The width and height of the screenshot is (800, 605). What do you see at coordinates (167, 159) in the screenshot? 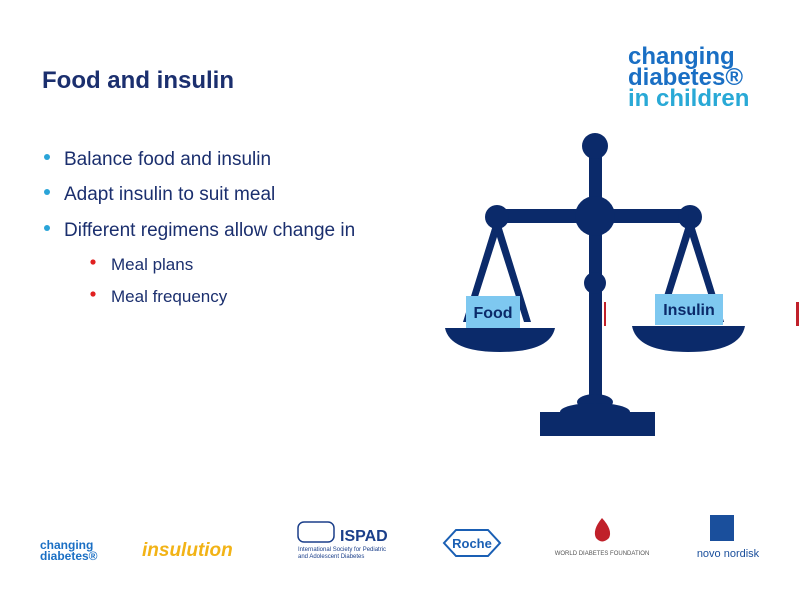
I see `bullet: Balance food and insulin` at bounding box center [167, 159].